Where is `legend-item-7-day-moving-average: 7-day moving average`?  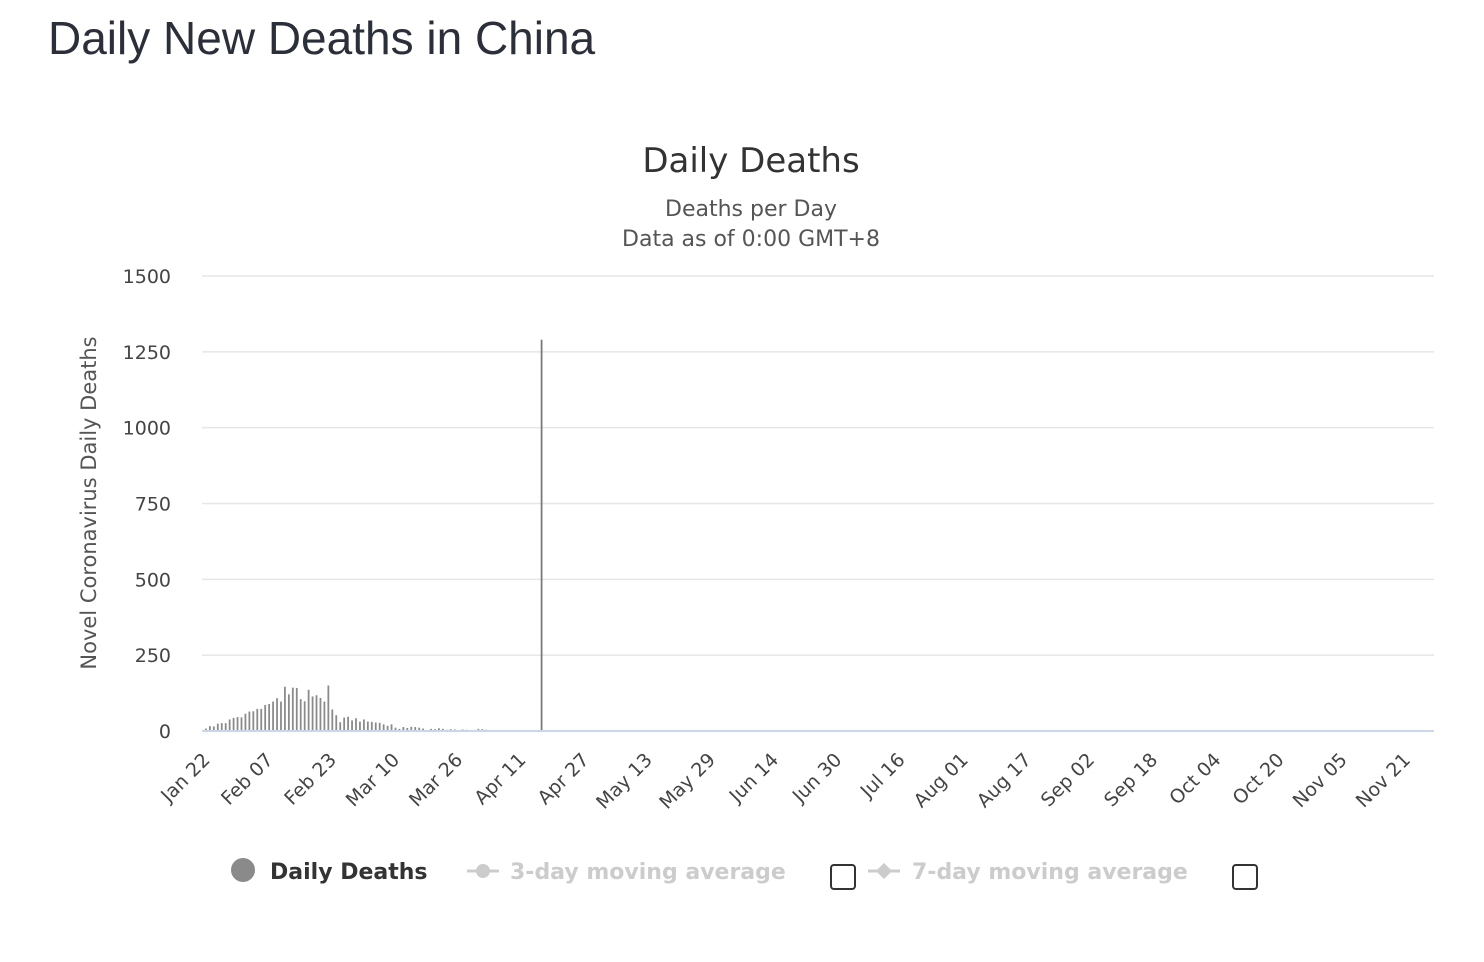 legend-item-7-day-moving-average: 7-day moving average is located at coordinates (1028, 872).